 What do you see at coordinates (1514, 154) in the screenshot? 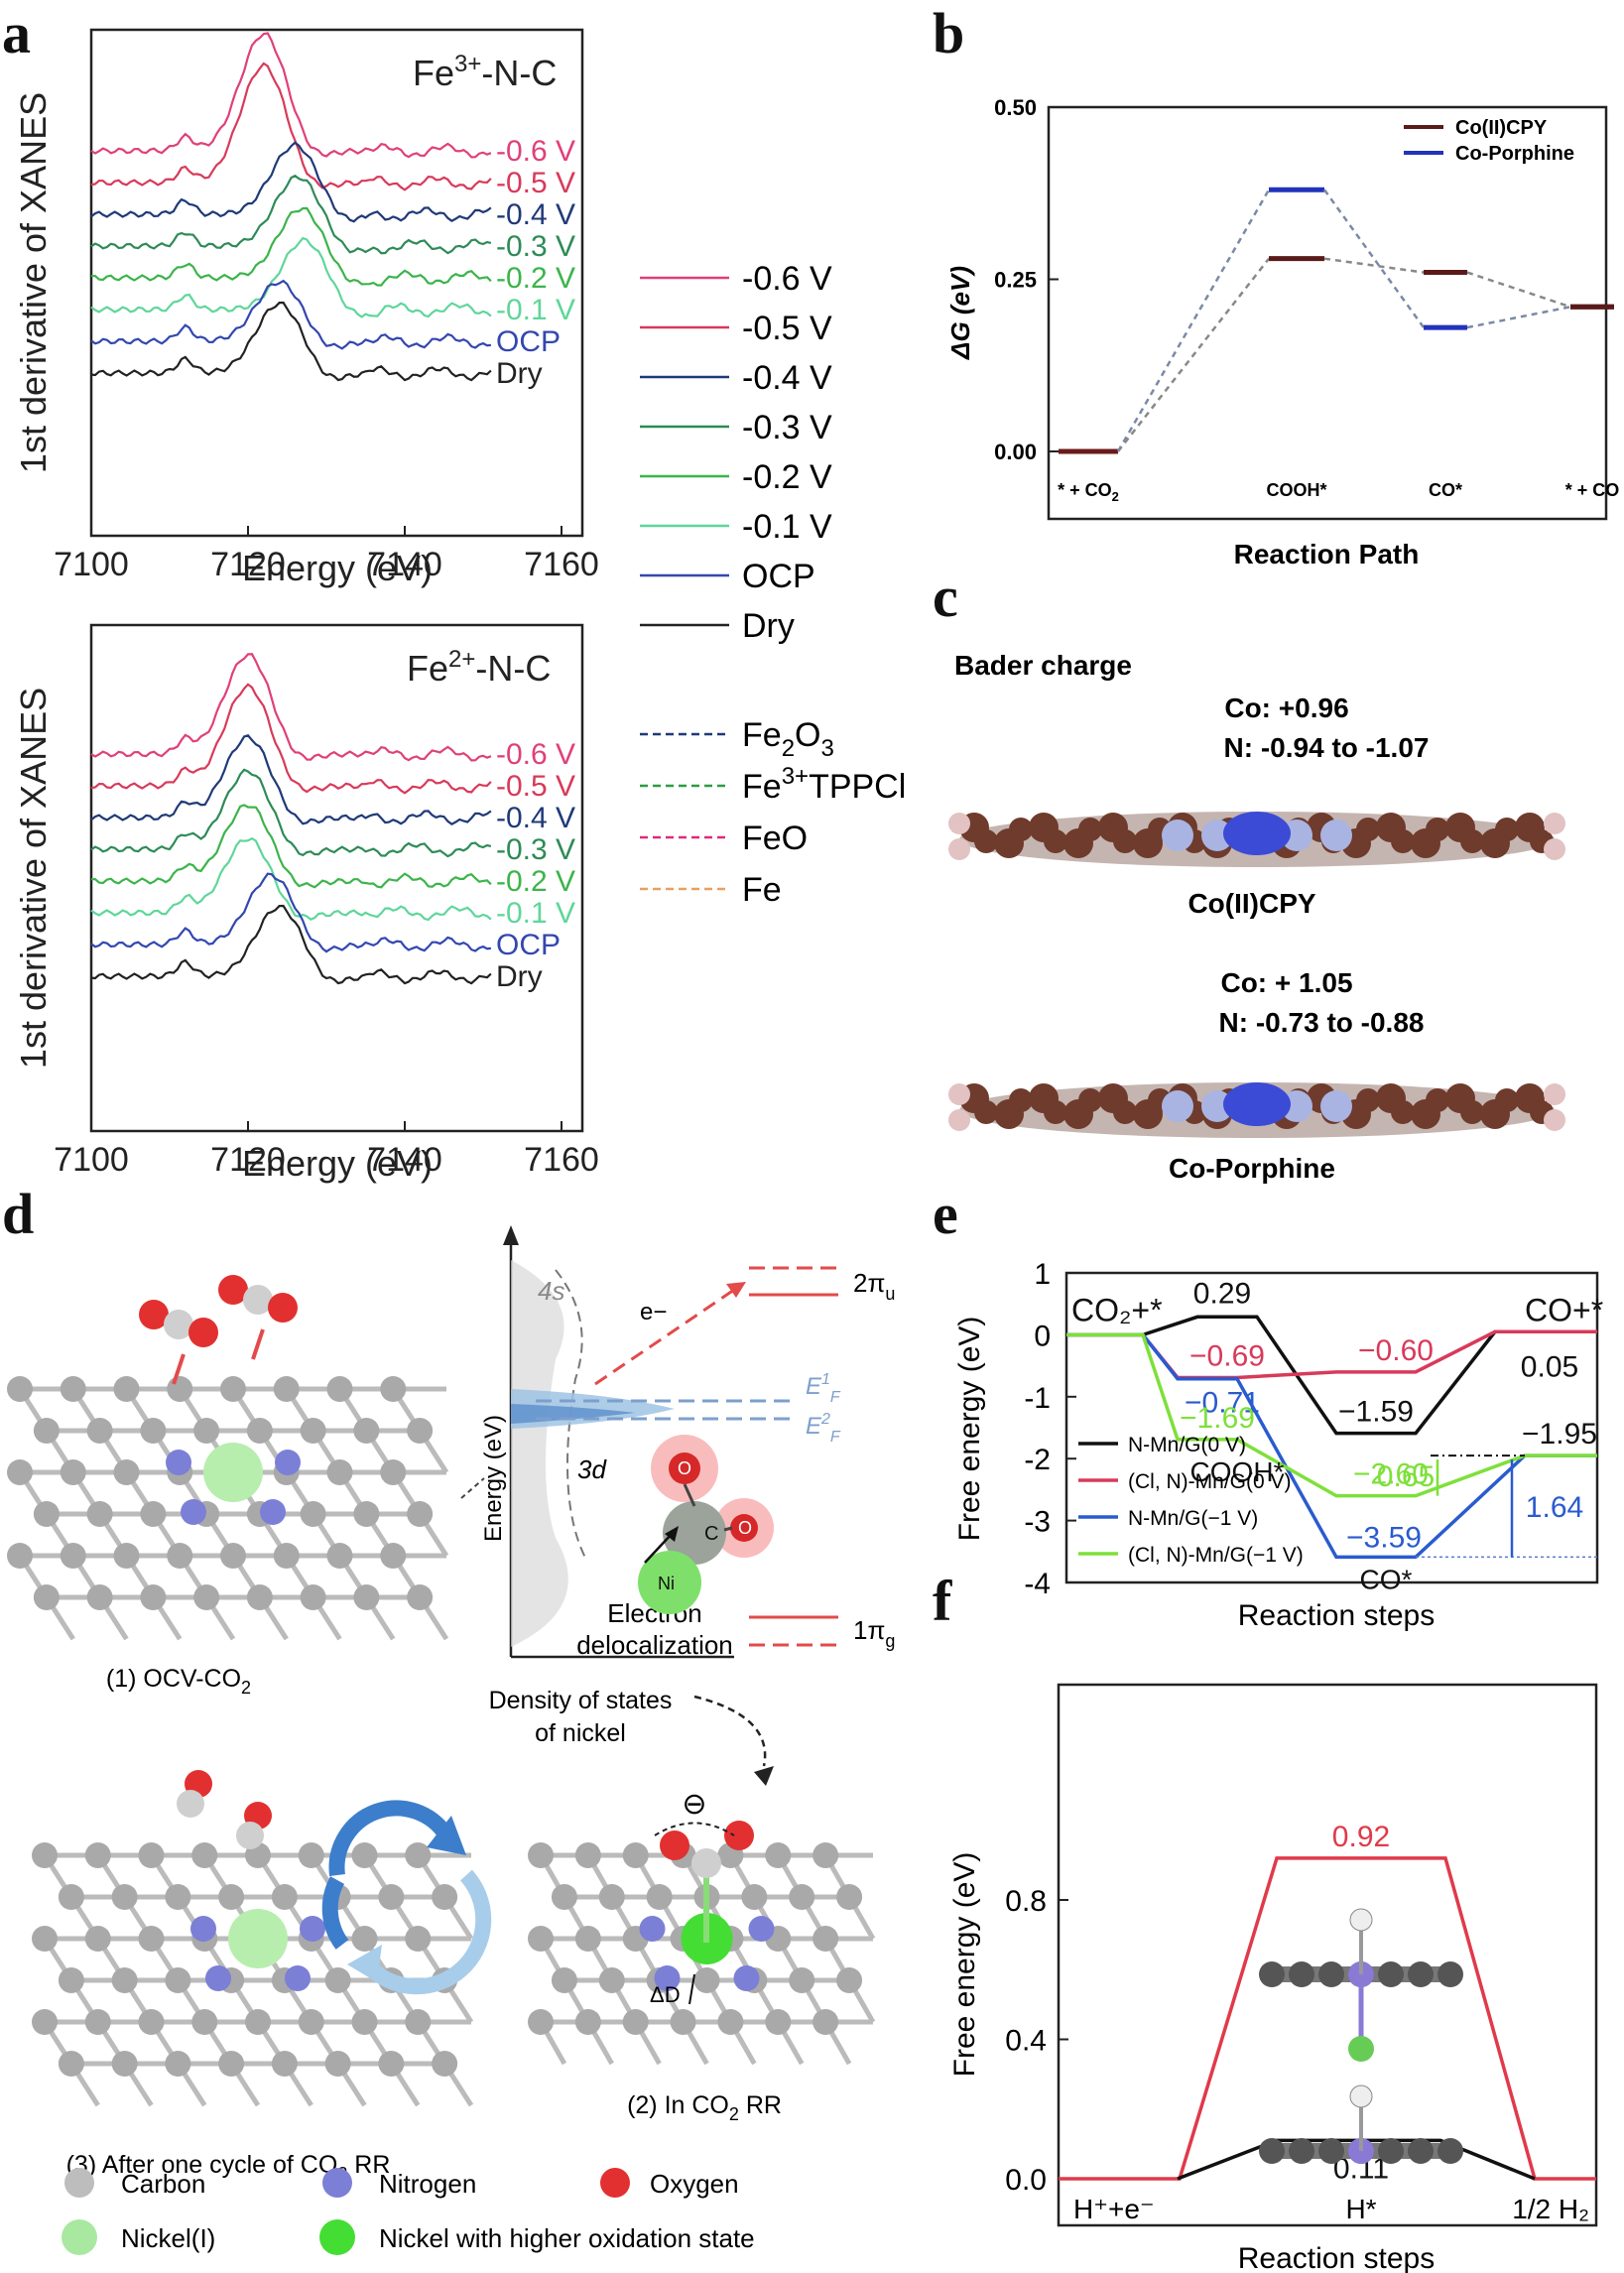
I see `legend-b-porphine: Co-Porphine` at bounding box center [1514, 154].